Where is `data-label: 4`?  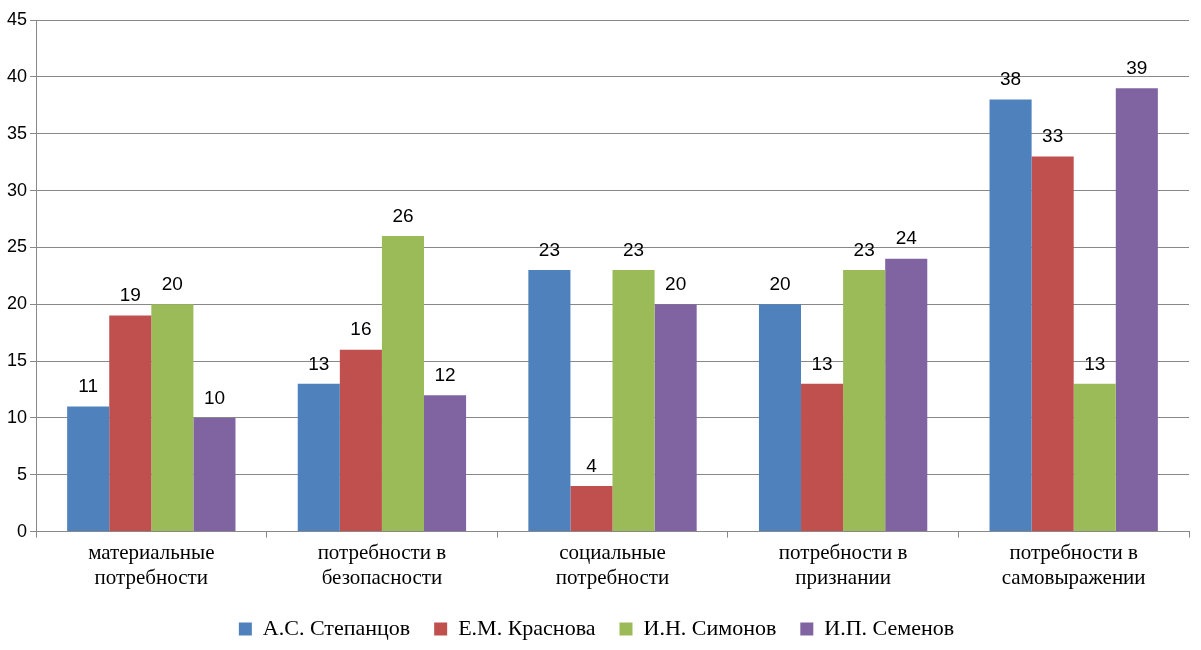
data-label: 4 is located at coordinates (592, 465).